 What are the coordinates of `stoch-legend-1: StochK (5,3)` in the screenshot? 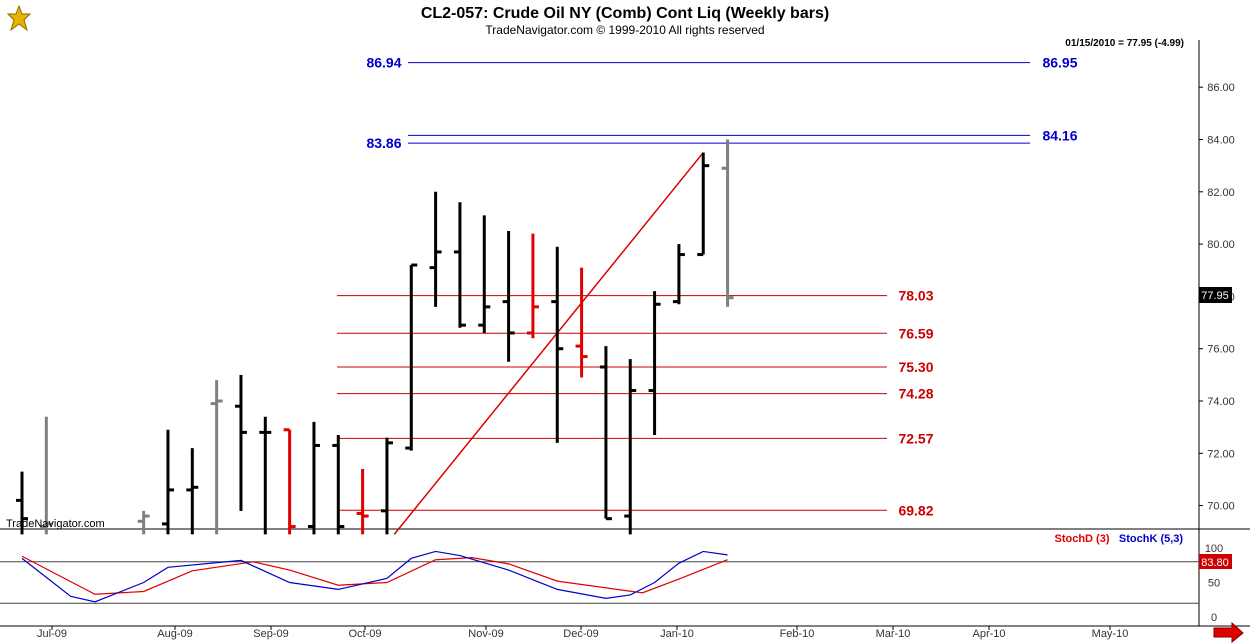 It's located at (1151, 539).